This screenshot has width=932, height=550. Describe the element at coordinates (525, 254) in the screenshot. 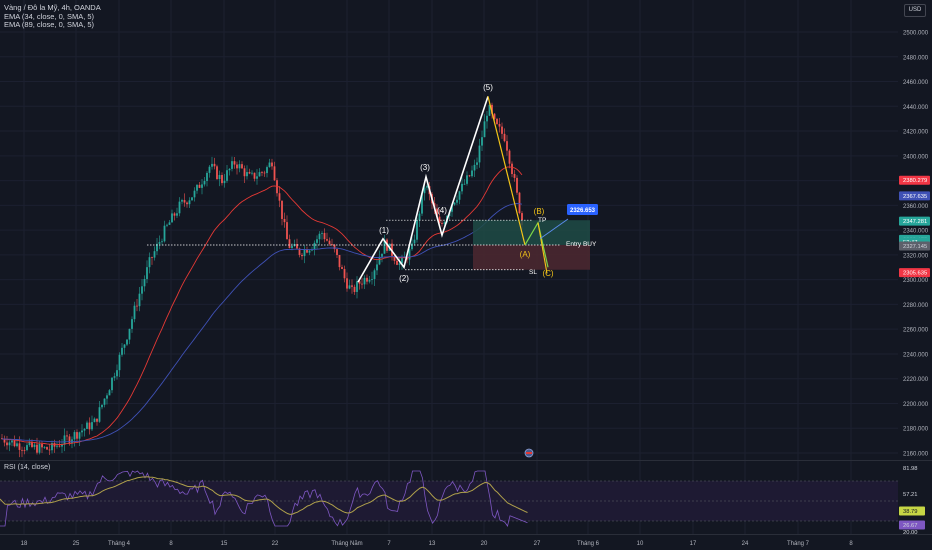

I see `correction-label: (A)` at that location.